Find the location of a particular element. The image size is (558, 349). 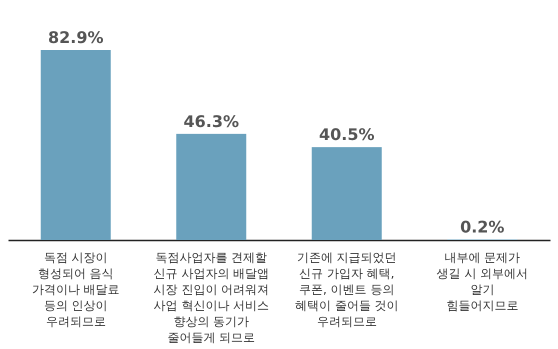

x-tick-label: 독점 시장이 형성되어 음식 가격이나 배달료 등의 인상이 우려되므로 is located at coordinates (76, 289).